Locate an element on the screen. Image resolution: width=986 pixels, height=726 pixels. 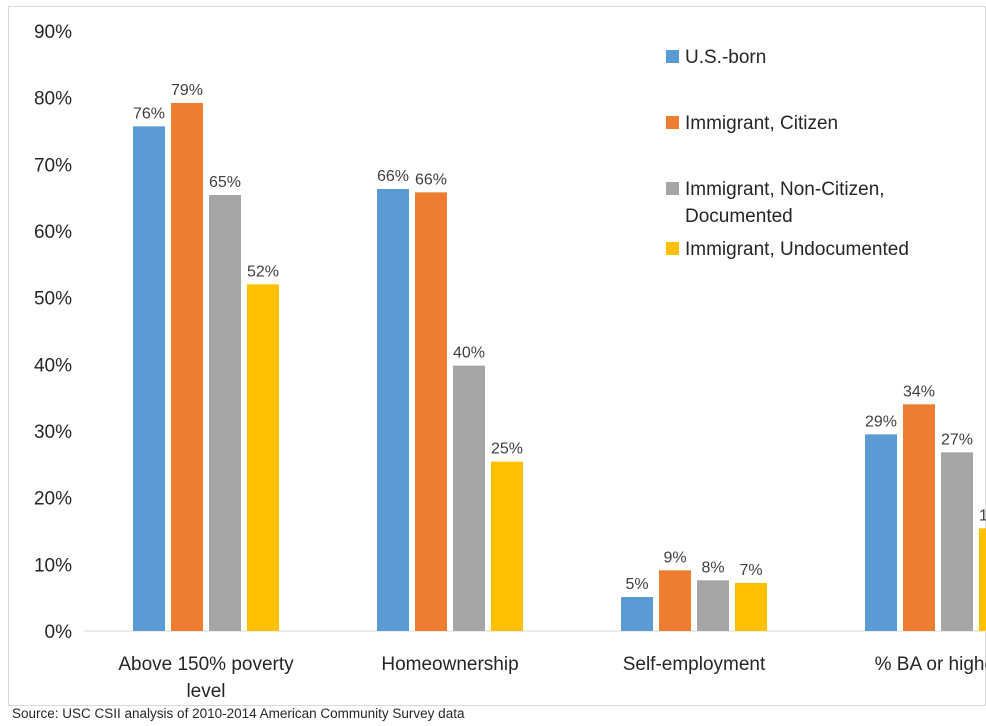
y-tick-label: 0% is located at coordinates (59, 632).